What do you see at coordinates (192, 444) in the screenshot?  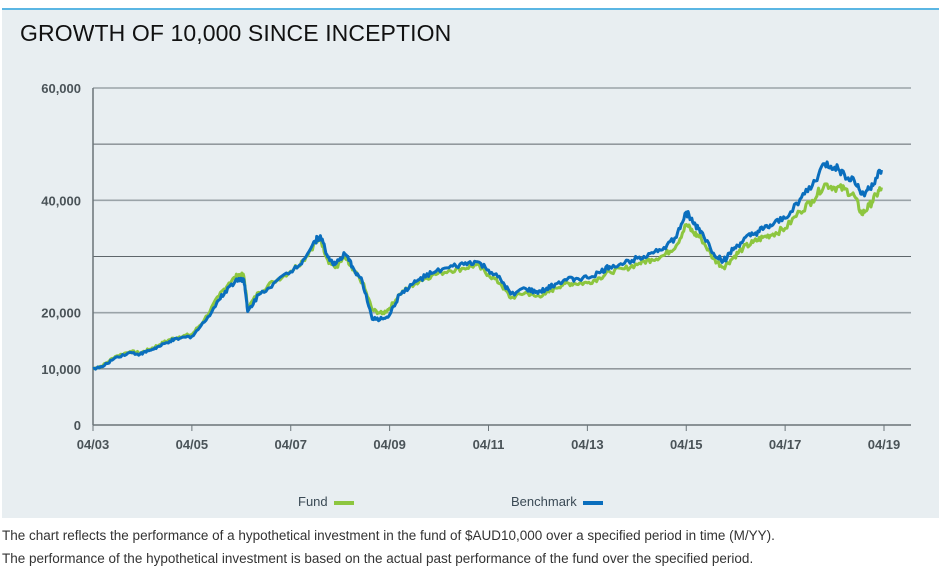 I see `x-tick-label: 04/05` at bounding box center [192, 444].